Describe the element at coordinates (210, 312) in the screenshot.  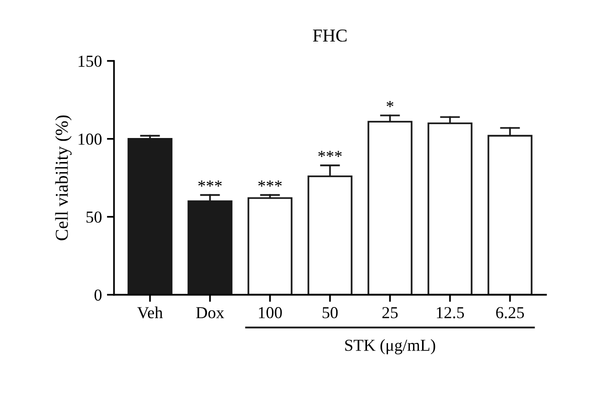
I see `x-tick-label: Dox` at that location.